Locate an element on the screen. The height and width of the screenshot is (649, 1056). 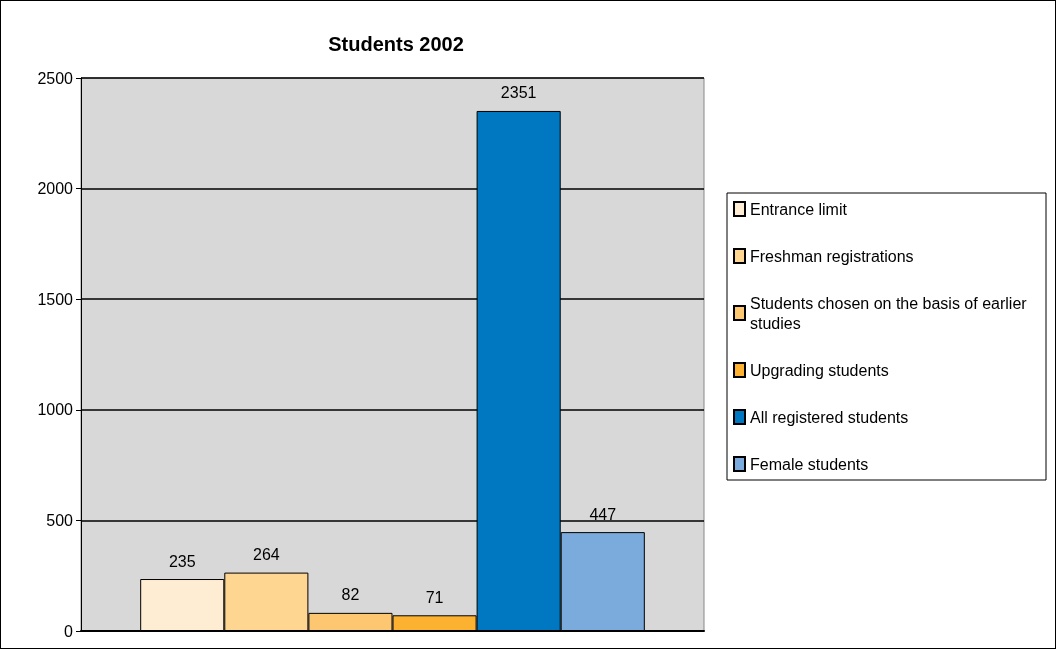
data-label: 82 is located at coordinates (350, 595).